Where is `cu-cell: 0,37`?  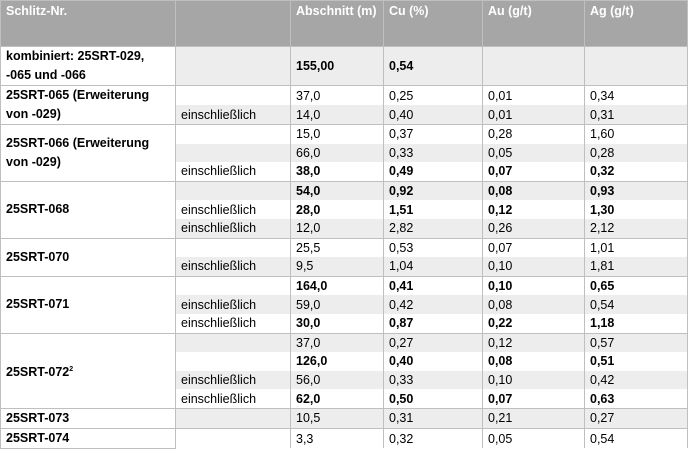
cu-cell: 0,37 is located at coordinates (433, 133).